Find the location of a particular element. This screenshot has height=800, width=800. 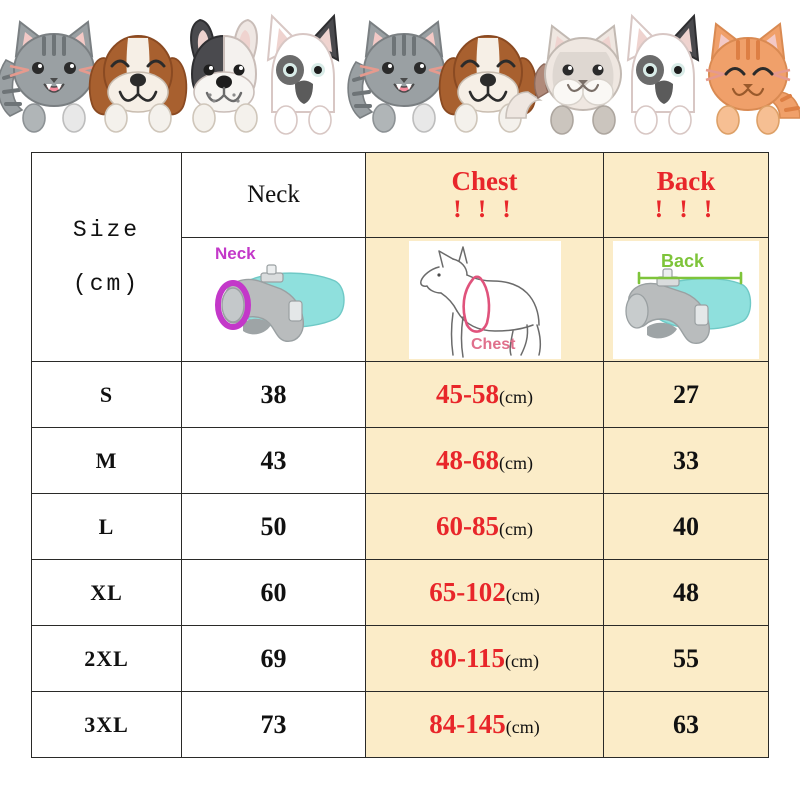

header-size-cell: Size (cm) is located at coordinates (106, 257).